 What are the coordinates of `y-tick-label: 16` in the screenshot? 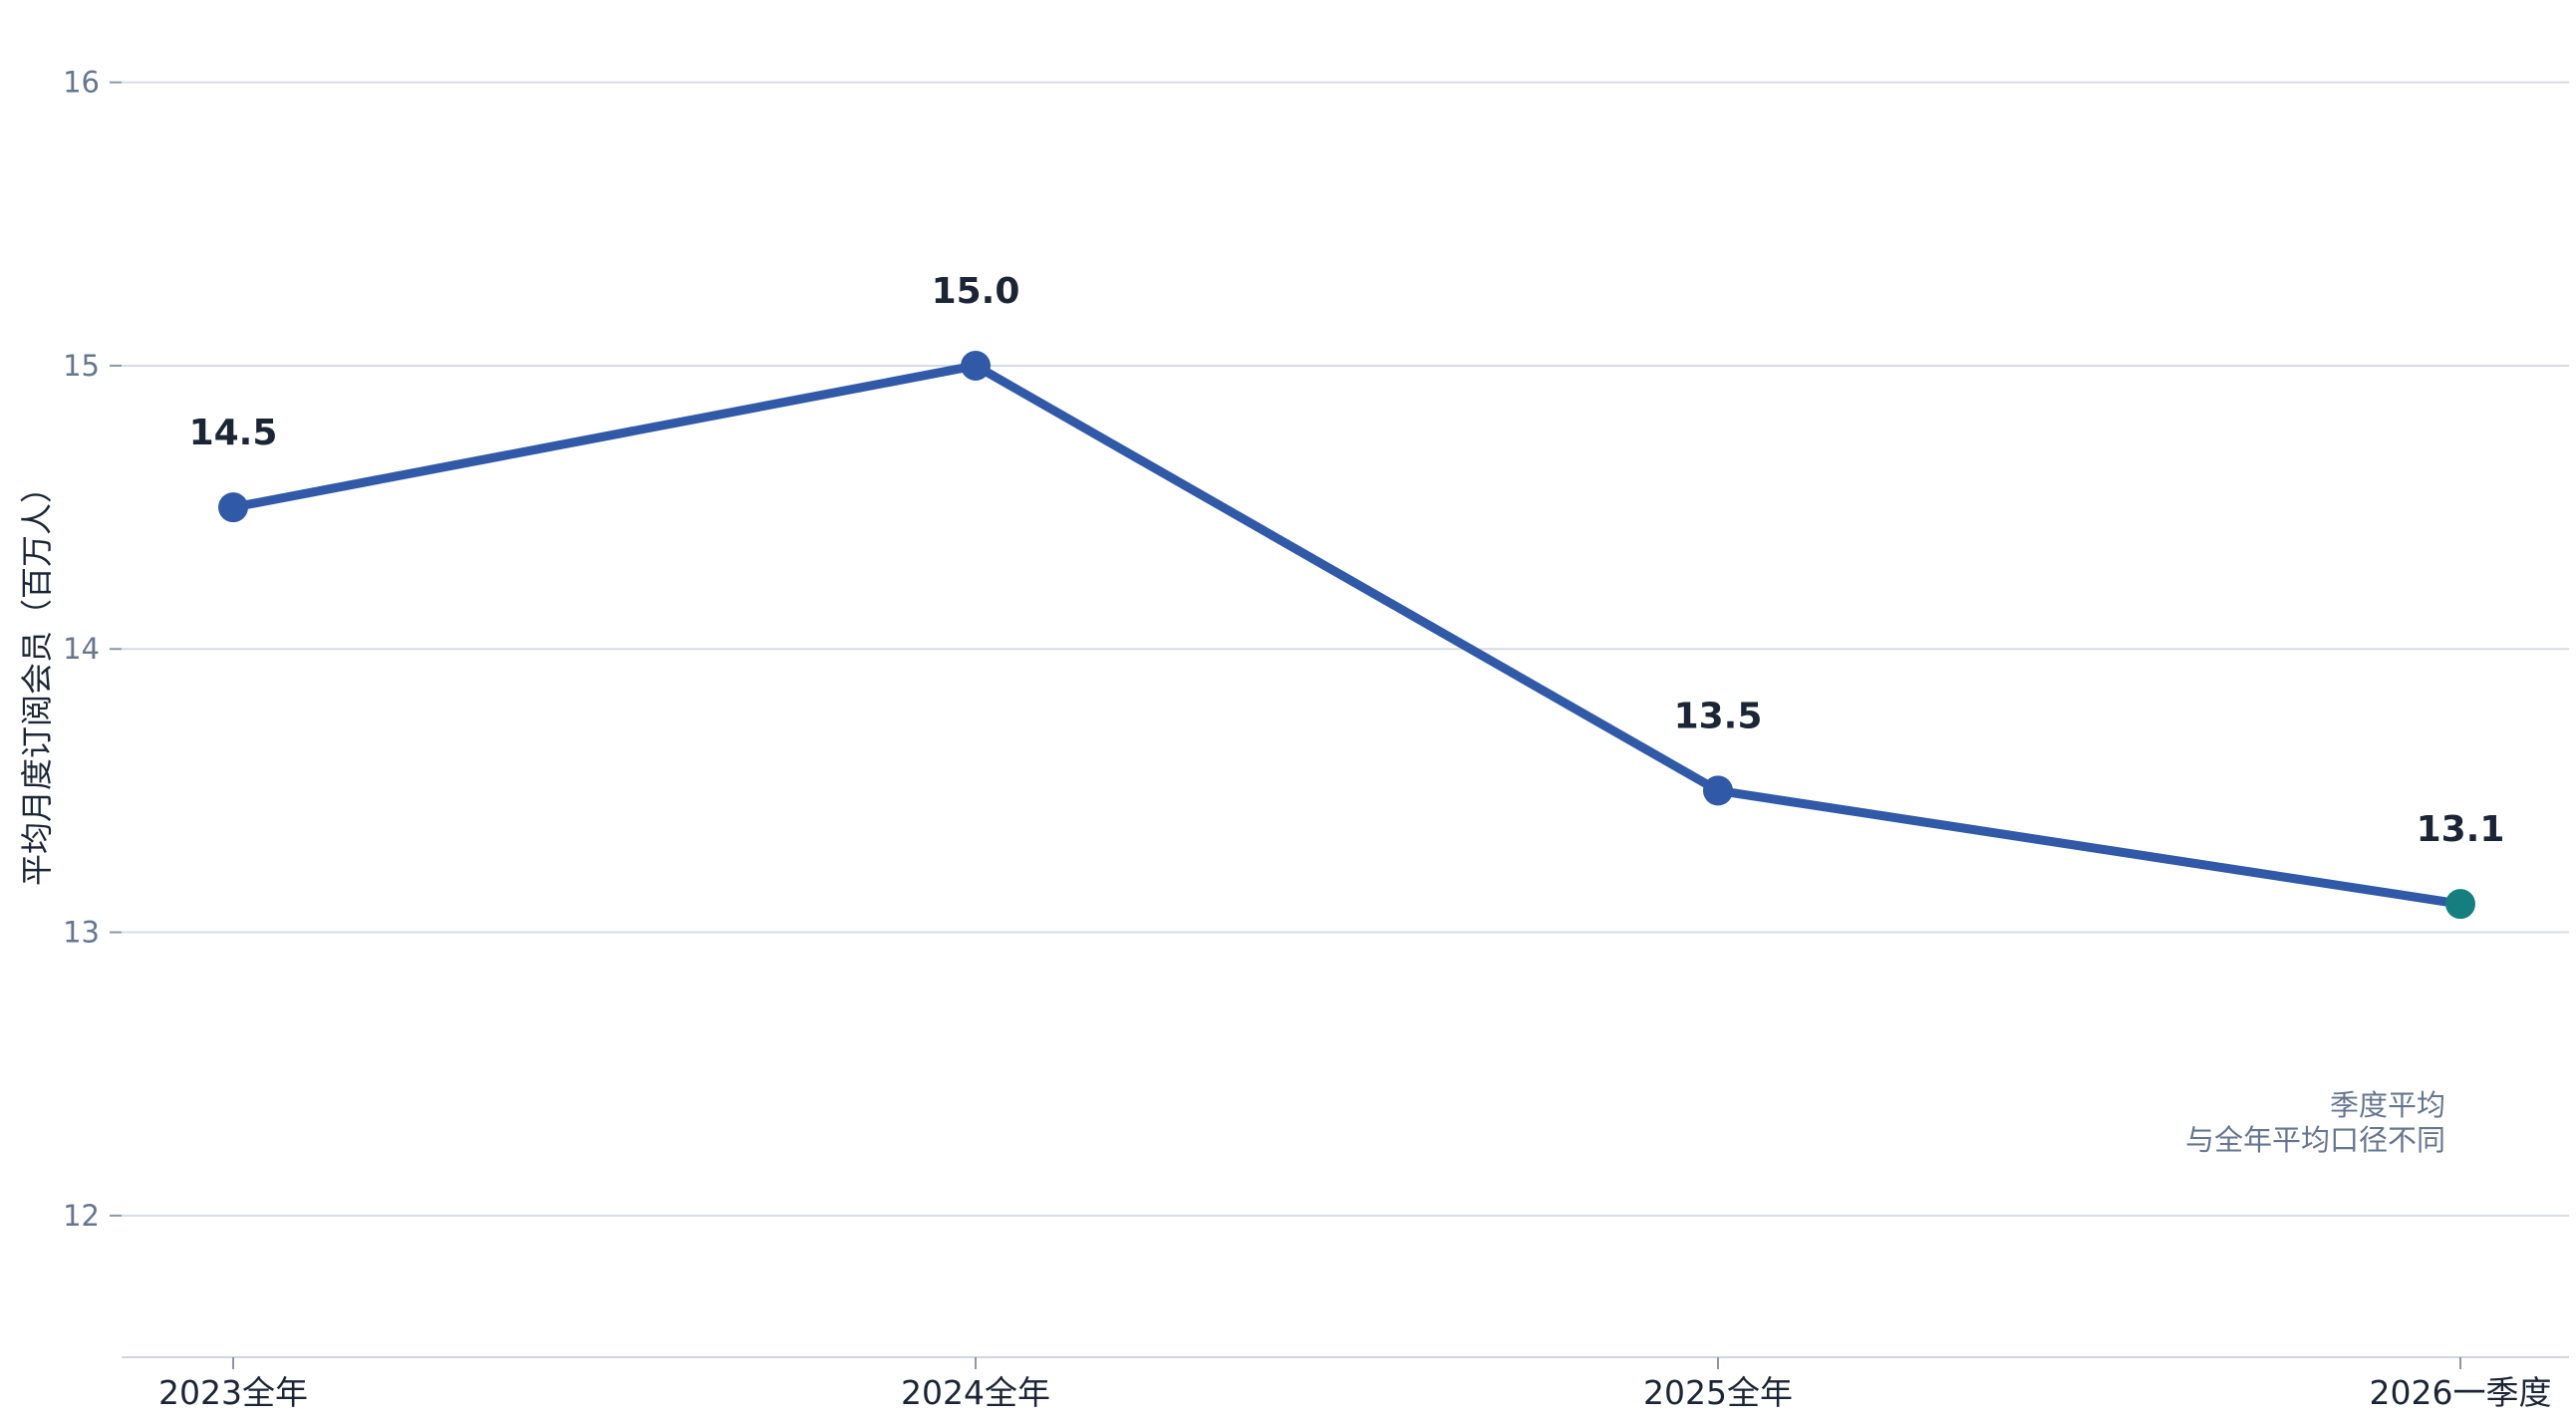 It's located at (81, 83).